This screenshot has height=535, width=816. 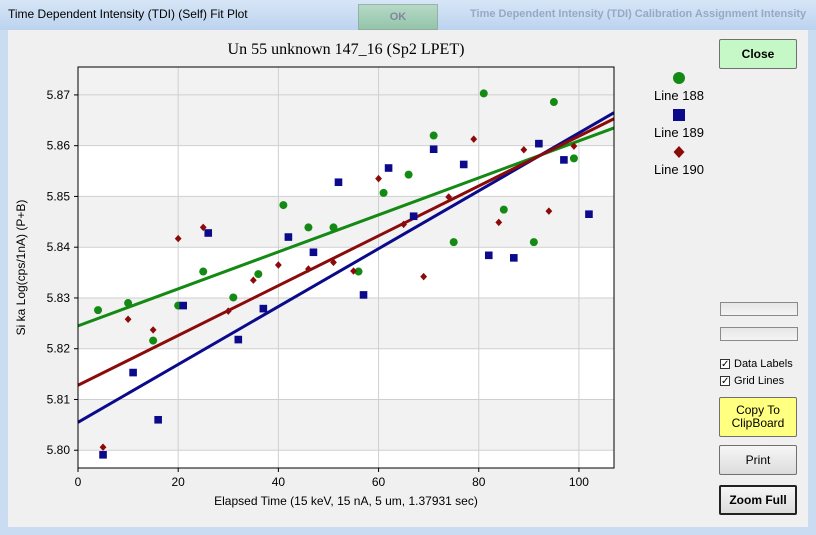 I want to click on y-tick-label: 5.80, so click(x=59, y=450).